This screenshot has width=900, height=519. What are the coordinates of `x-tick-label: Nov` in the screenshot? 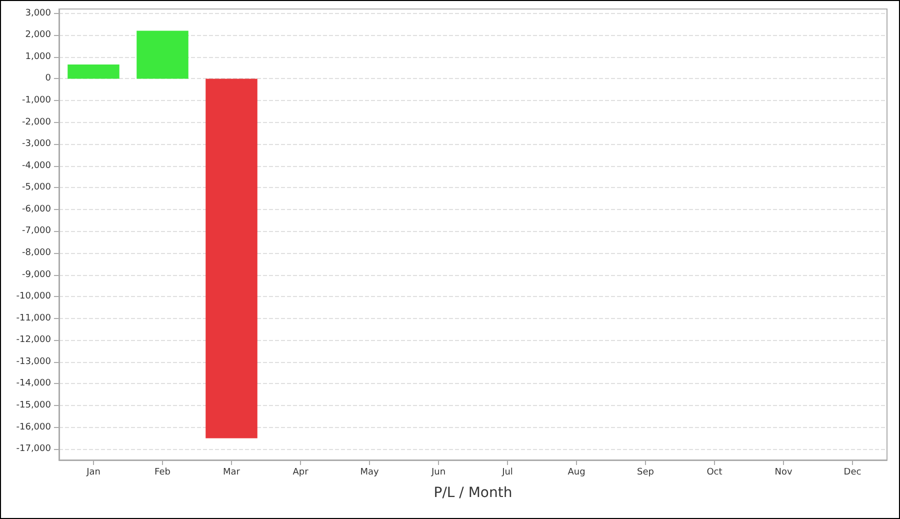 It's located at (783, 473).